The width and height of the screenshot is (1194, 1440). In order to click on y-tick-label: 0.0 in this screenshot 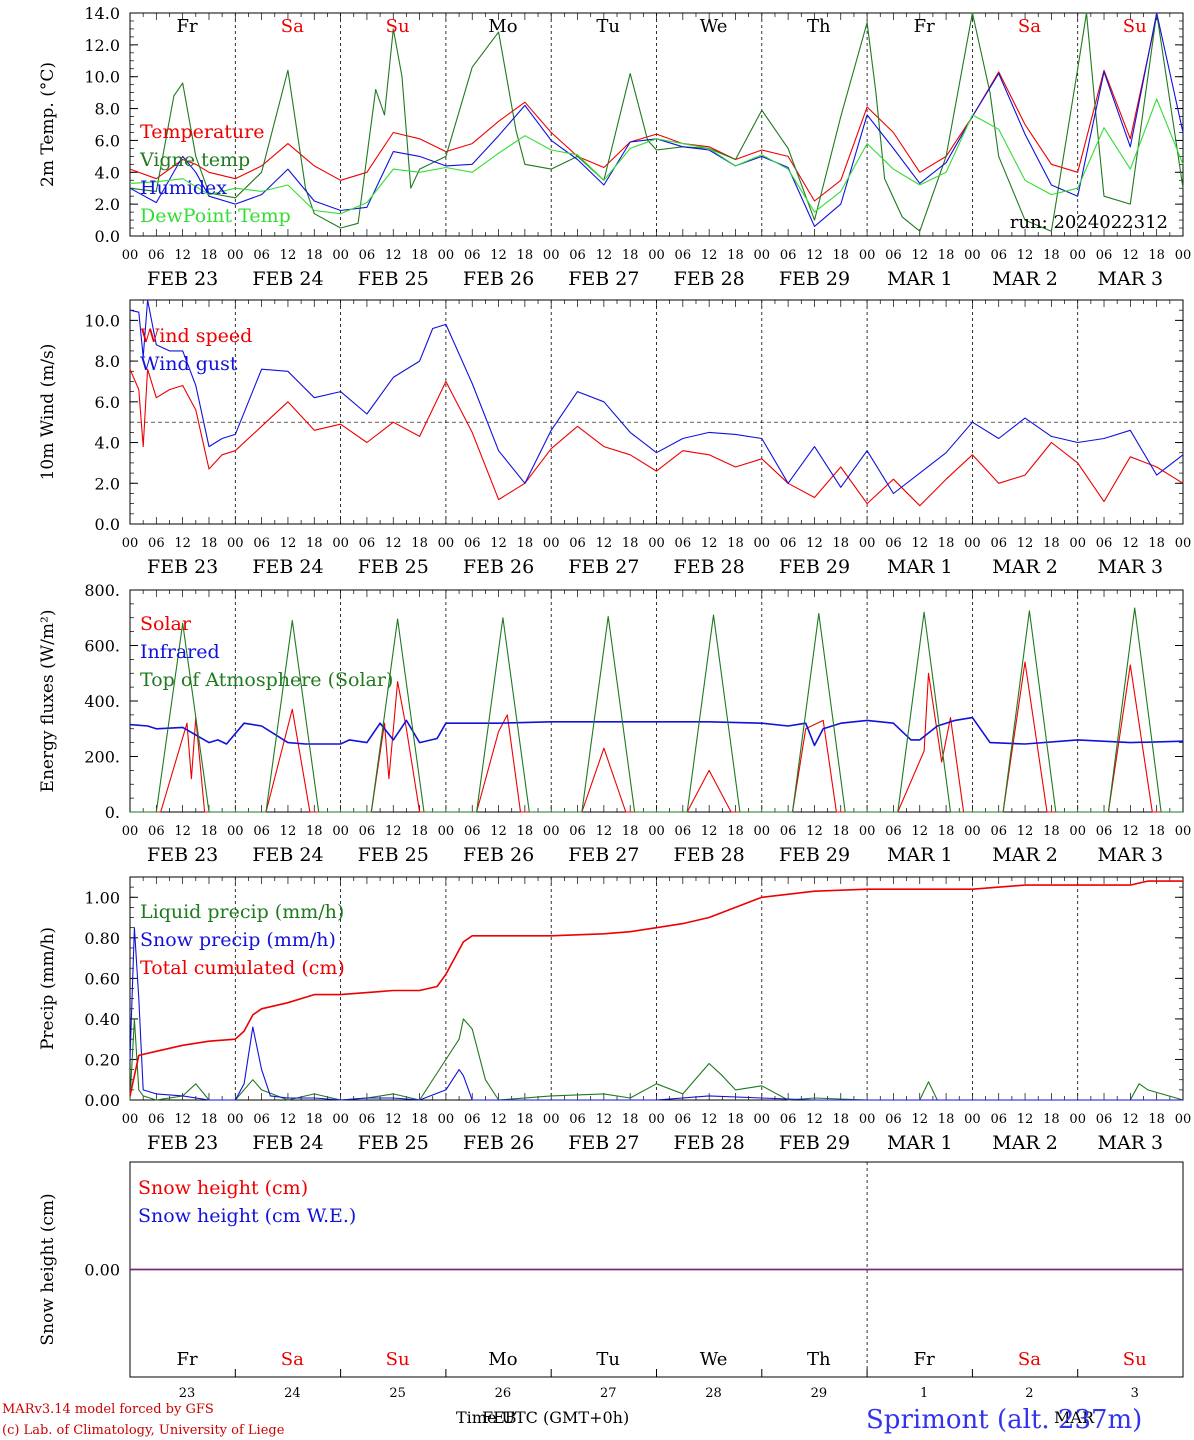, I will do `click(107, 524)`.